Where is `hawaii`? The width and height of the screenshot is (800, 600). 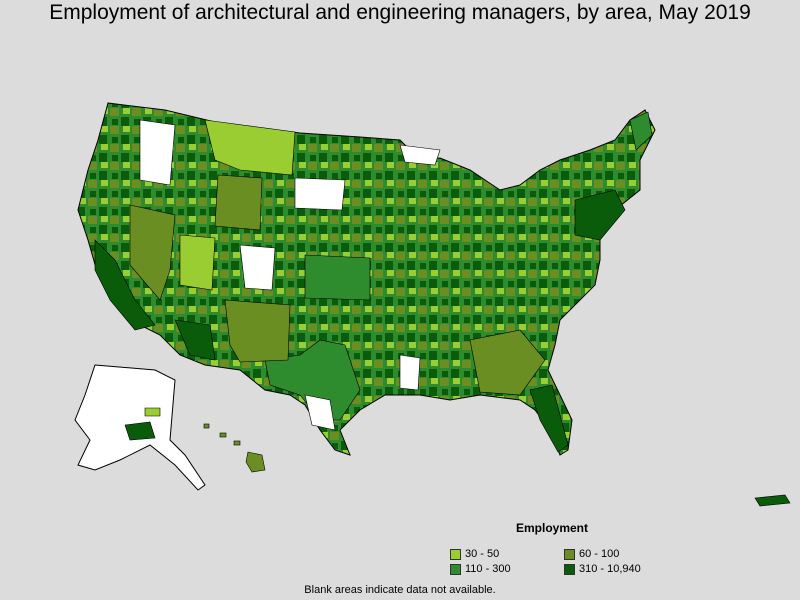 hawaii is located at coordinates (234, 448).